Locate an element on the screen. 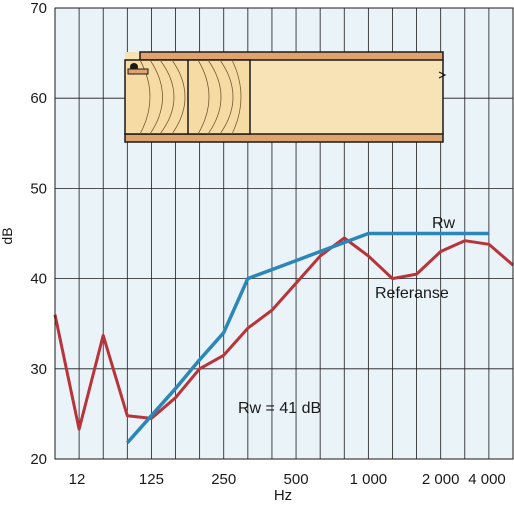 This screenshot has height=506, width=514. y-tick-label: 40 is located at coordinates (38, 279).